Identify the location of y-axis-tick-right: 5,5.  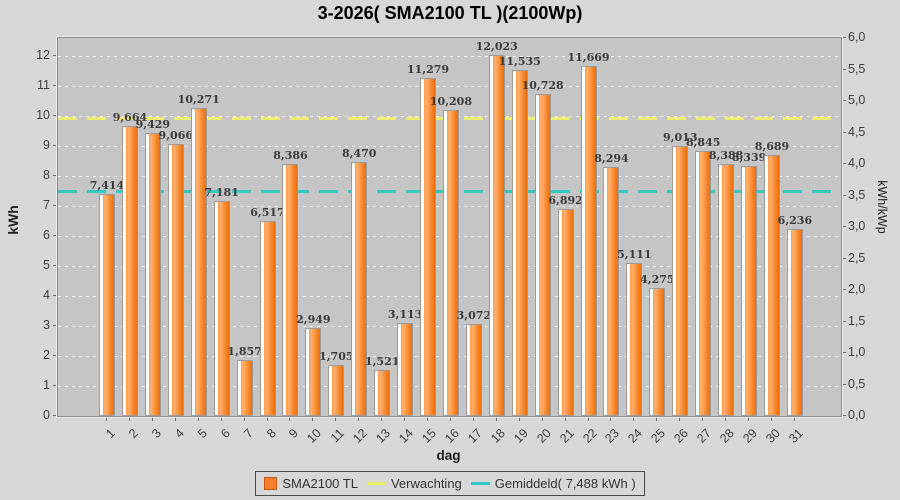
(857, 68).